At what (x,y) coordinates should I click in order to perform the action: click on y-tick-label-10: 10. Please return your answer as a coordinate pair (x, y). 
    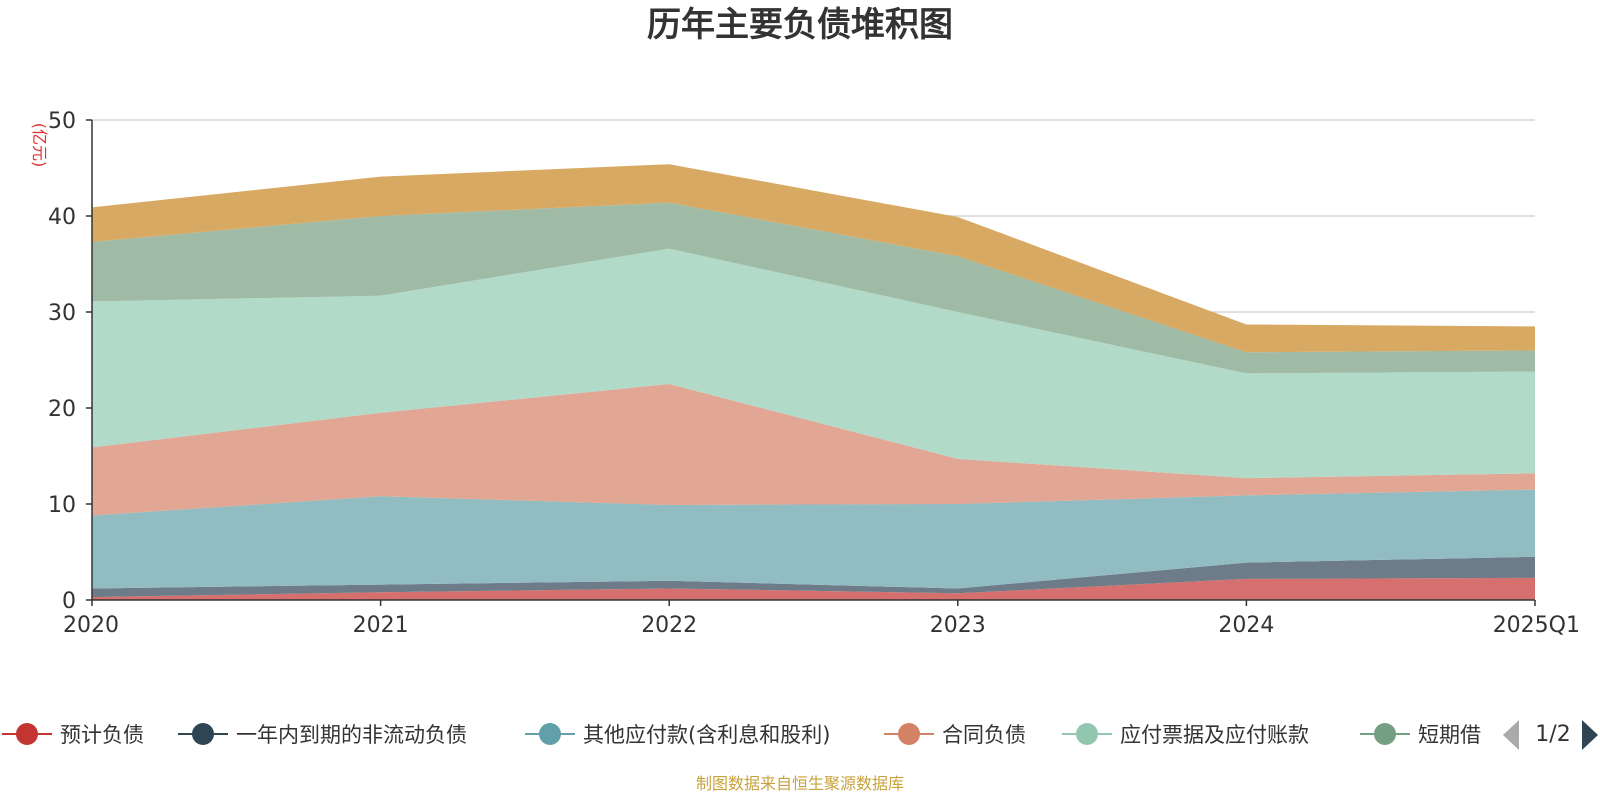
    Looking at the image, I should click on (62, 505).